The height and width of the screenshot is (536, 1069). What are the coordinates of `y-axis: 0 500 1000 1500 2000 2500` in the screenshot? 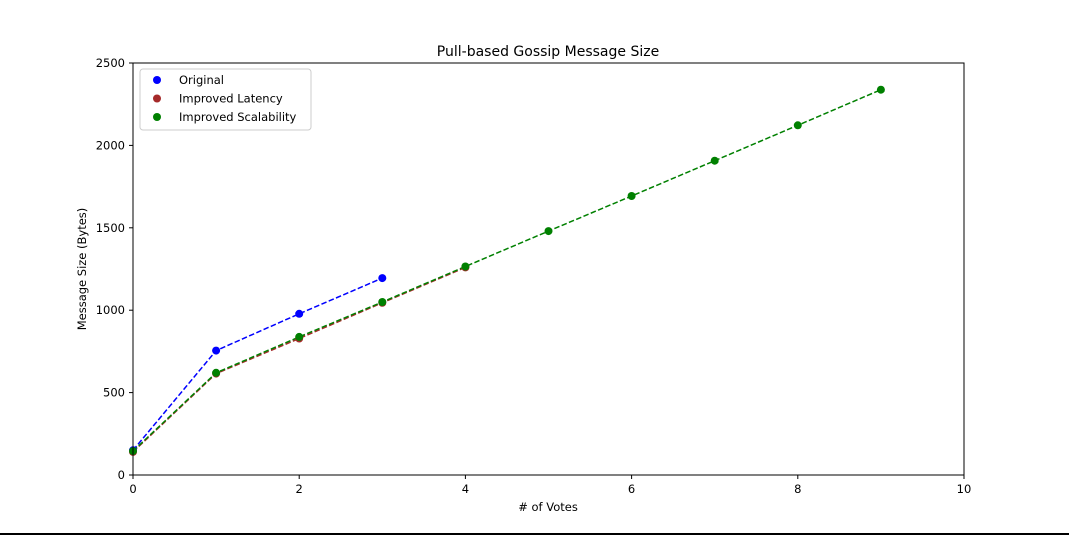 It's located at (114, 269).